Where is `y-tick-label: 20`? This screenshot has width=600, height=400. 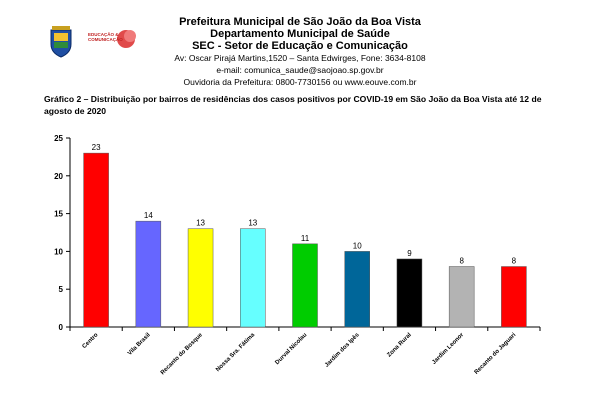
y-tick-label: 20 is located at coordinates (58, 176).